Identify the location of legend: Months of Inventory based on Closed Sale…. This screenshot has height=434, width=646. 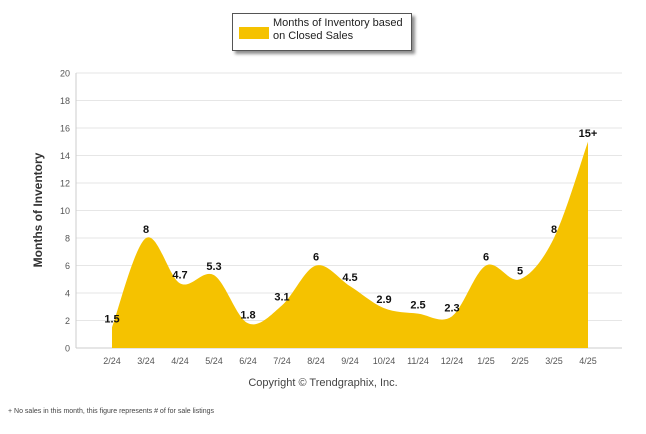
(322, 32).